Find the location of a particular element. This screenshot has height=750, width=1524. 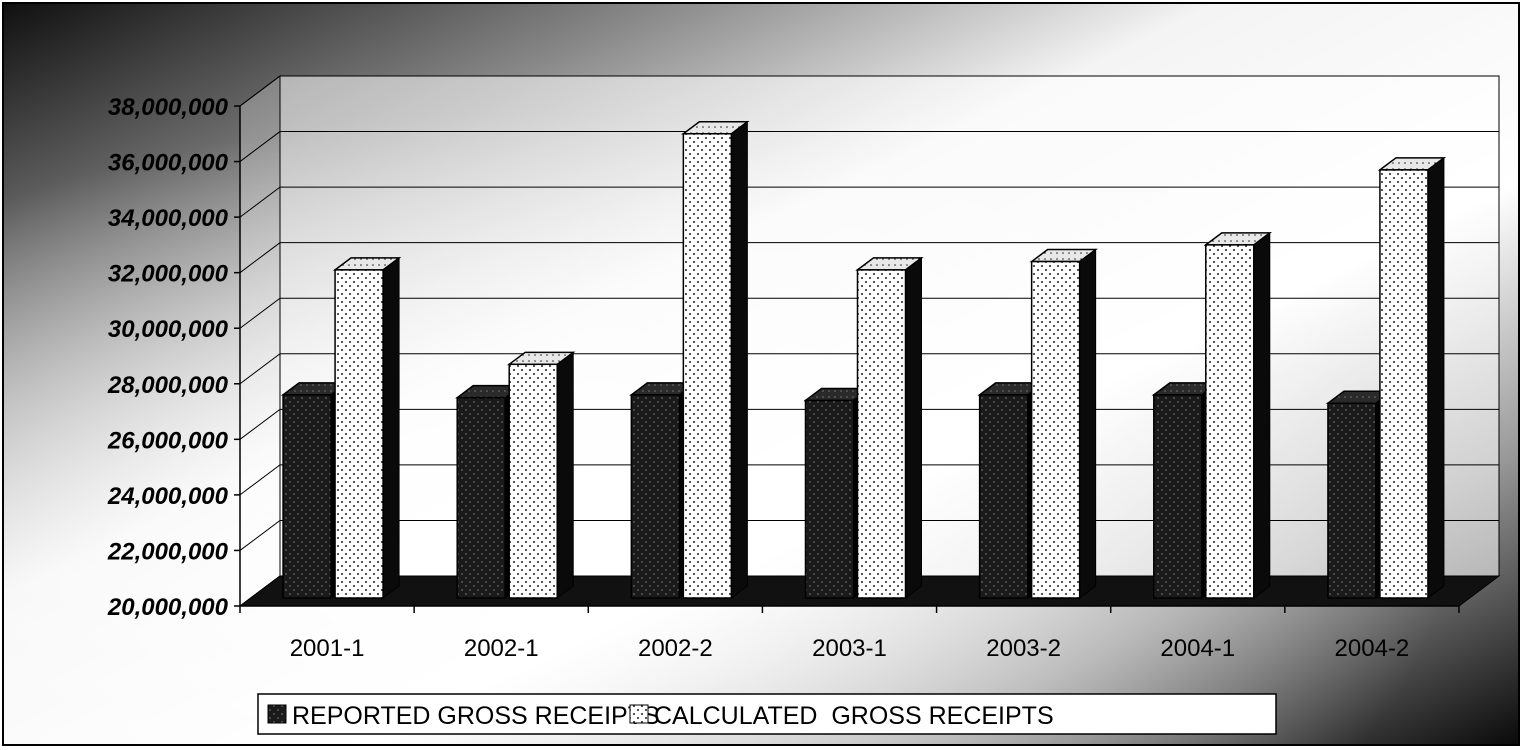

y-tick-label: 28,000,000 is located at coordinates (168, 385).